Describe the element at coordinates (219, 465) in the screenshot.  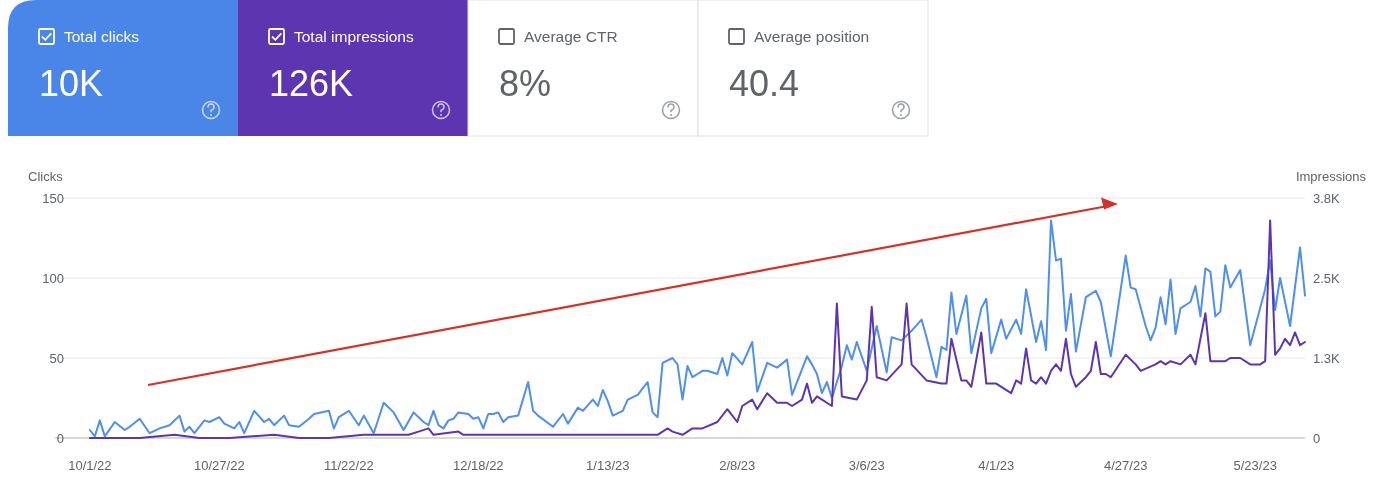
I see `x-tick-label: 10/27/22` at that location.